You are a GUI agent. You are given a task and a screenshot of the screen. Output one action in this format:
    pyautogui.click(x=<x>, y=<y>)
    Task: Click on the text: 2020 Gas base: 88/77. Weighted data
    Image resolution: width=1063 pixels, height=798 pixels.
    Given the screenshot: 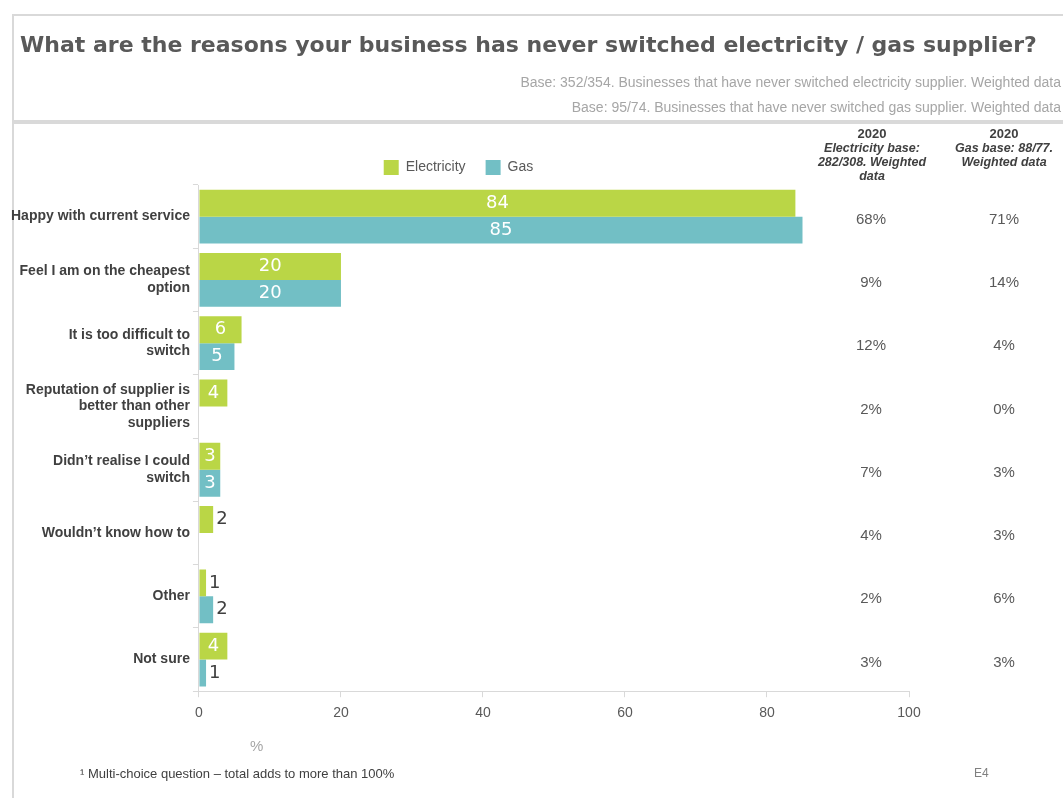 What is the action you would take?
    pyautogui.click(x=1004, y=147)
    